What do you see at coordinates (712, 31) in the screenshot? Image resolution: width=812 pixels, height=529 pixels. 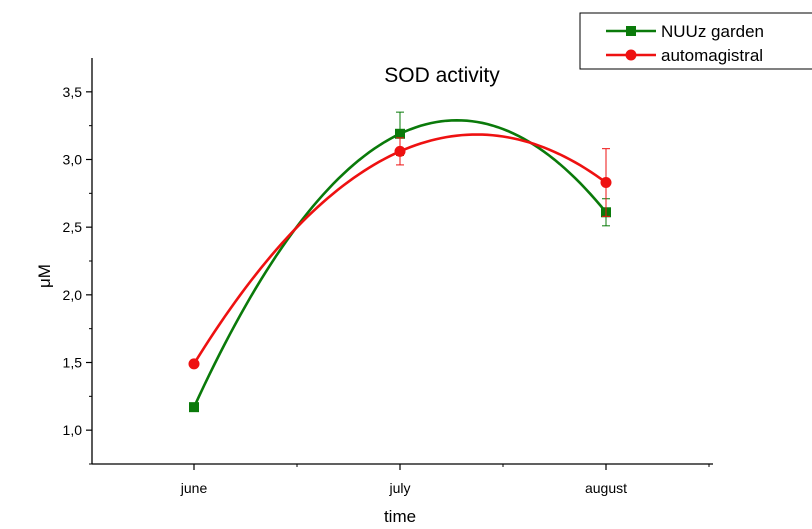 I see `legend-label-nuuz-garden: NUUz garden` at bounding box center [712, 31].